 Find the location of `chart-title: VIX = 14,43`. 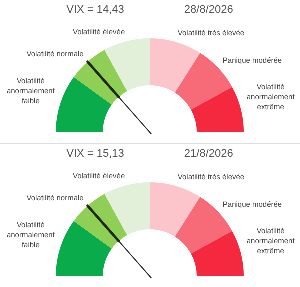

chart-title: VIX = 14,43 is located at coordinates (95, 10).